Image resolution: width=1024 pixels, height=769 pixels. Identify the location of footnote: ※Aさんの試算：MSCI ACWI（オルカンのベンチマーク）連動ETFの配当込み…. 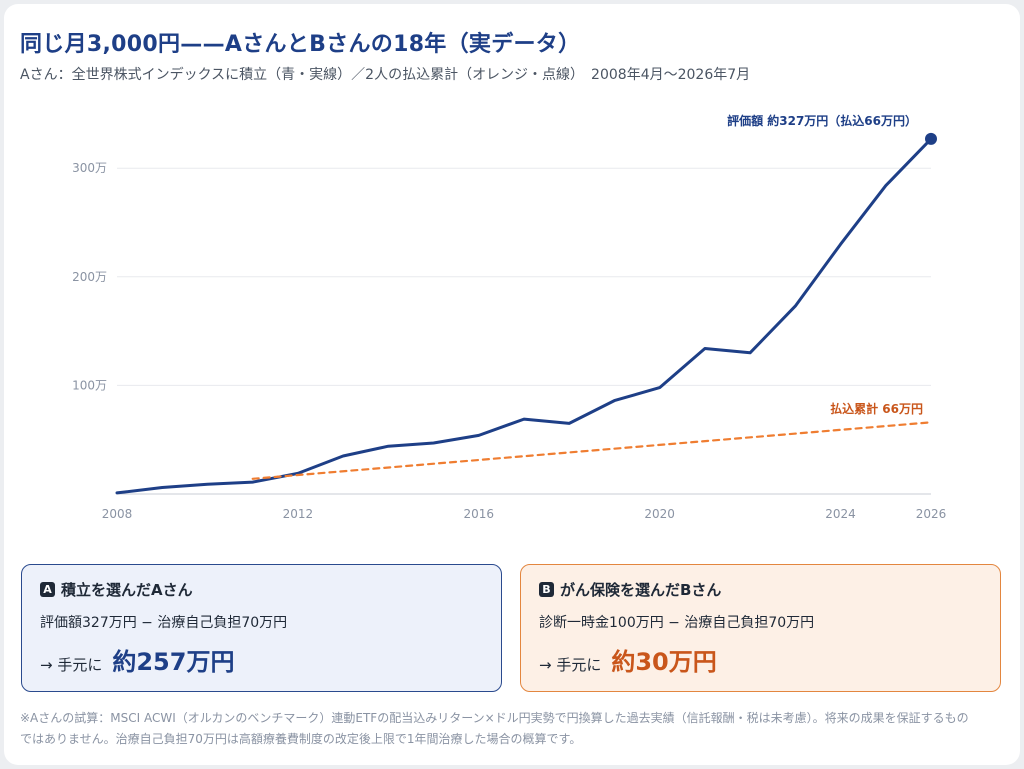
(494, 728).